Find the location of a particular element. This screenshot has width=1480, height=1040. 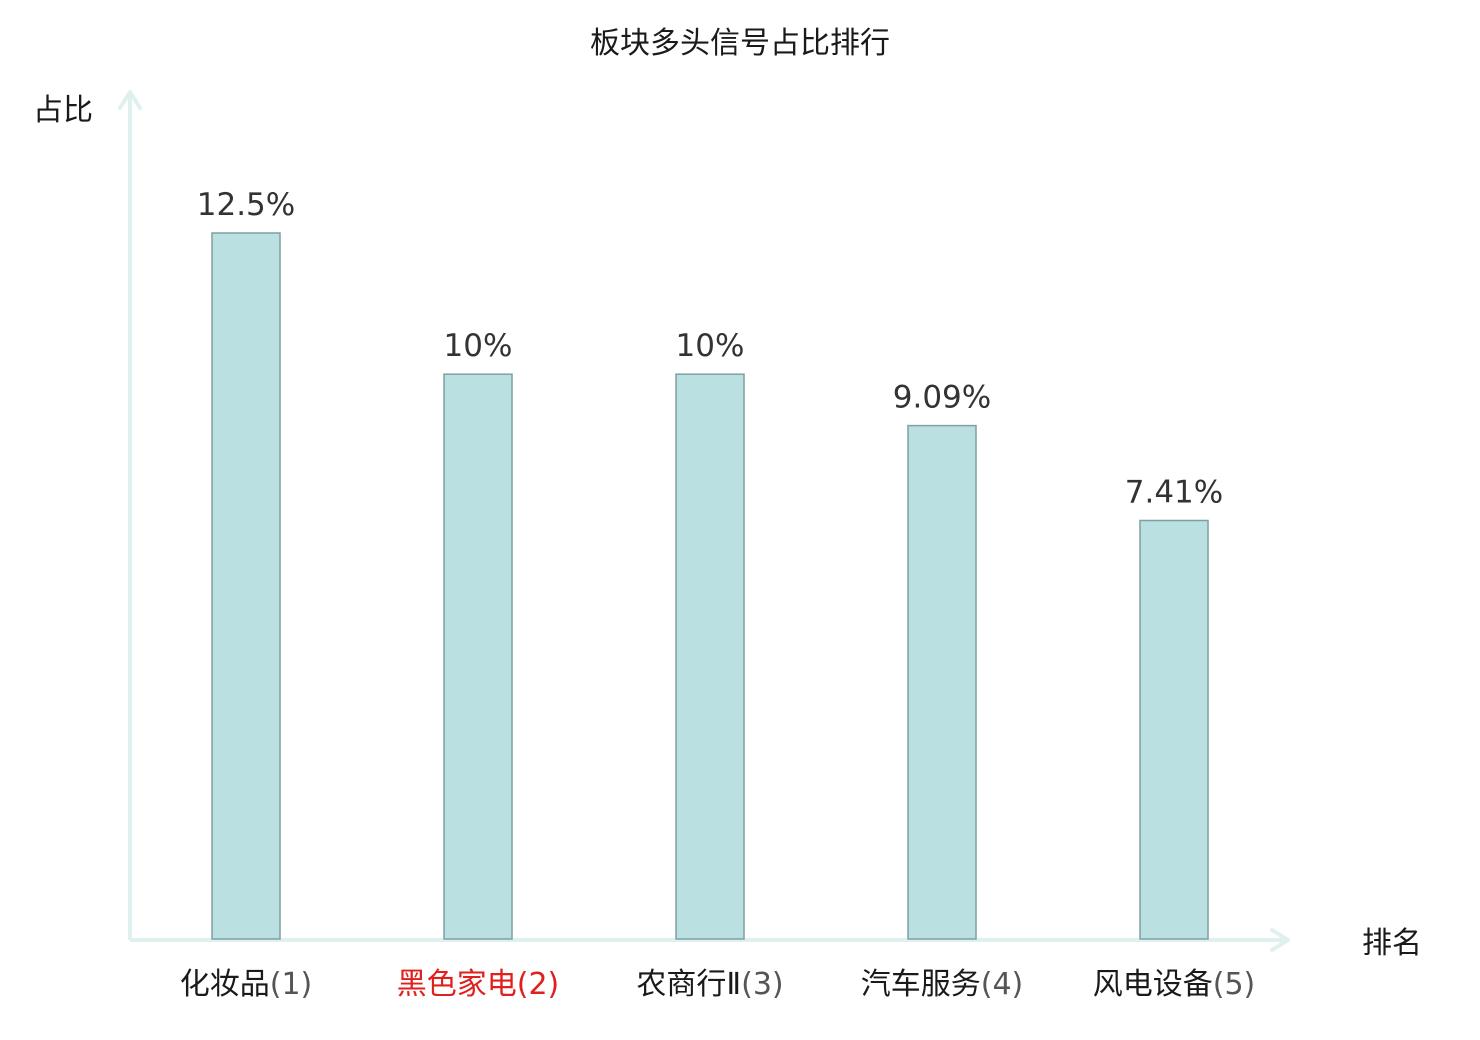

category-label-4: 汽车服务(4) is located at coordinates (942, 984).